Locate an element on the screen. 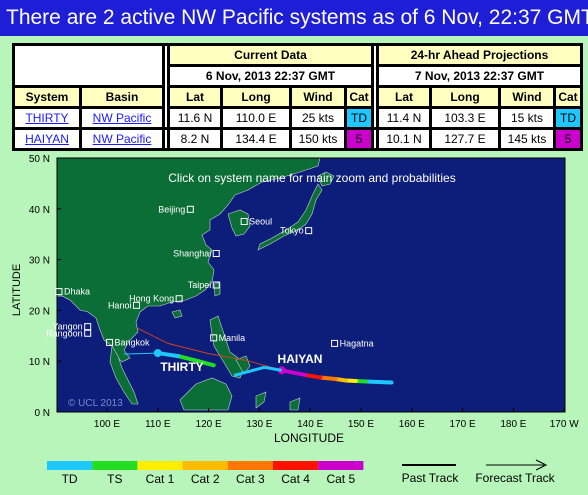 The image size is (588, 495). legend-label: Cat 3 is located at coordinates (250, 479).